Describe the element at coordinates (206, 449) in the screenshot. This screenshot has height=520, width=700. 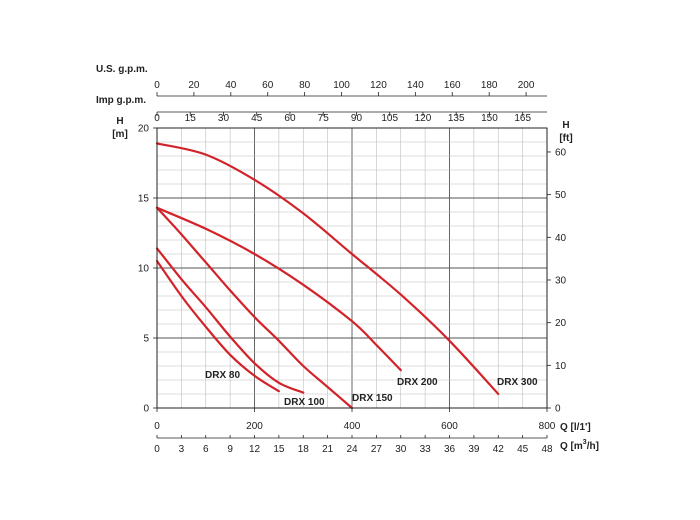
I see `x-m3h-tick-label: 6` at that location.